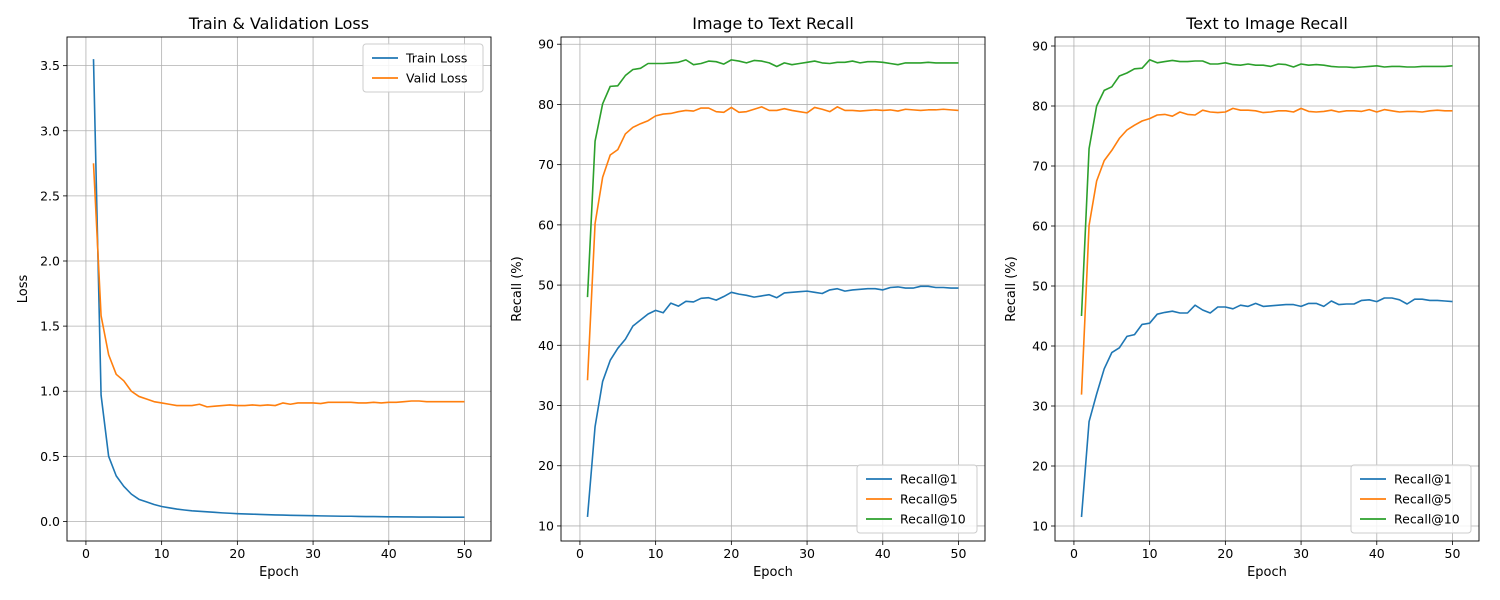  Describe the element at coordinates (1266, 23) in the screenshot. I see `chart-title: Text to Image Recall` at that location.